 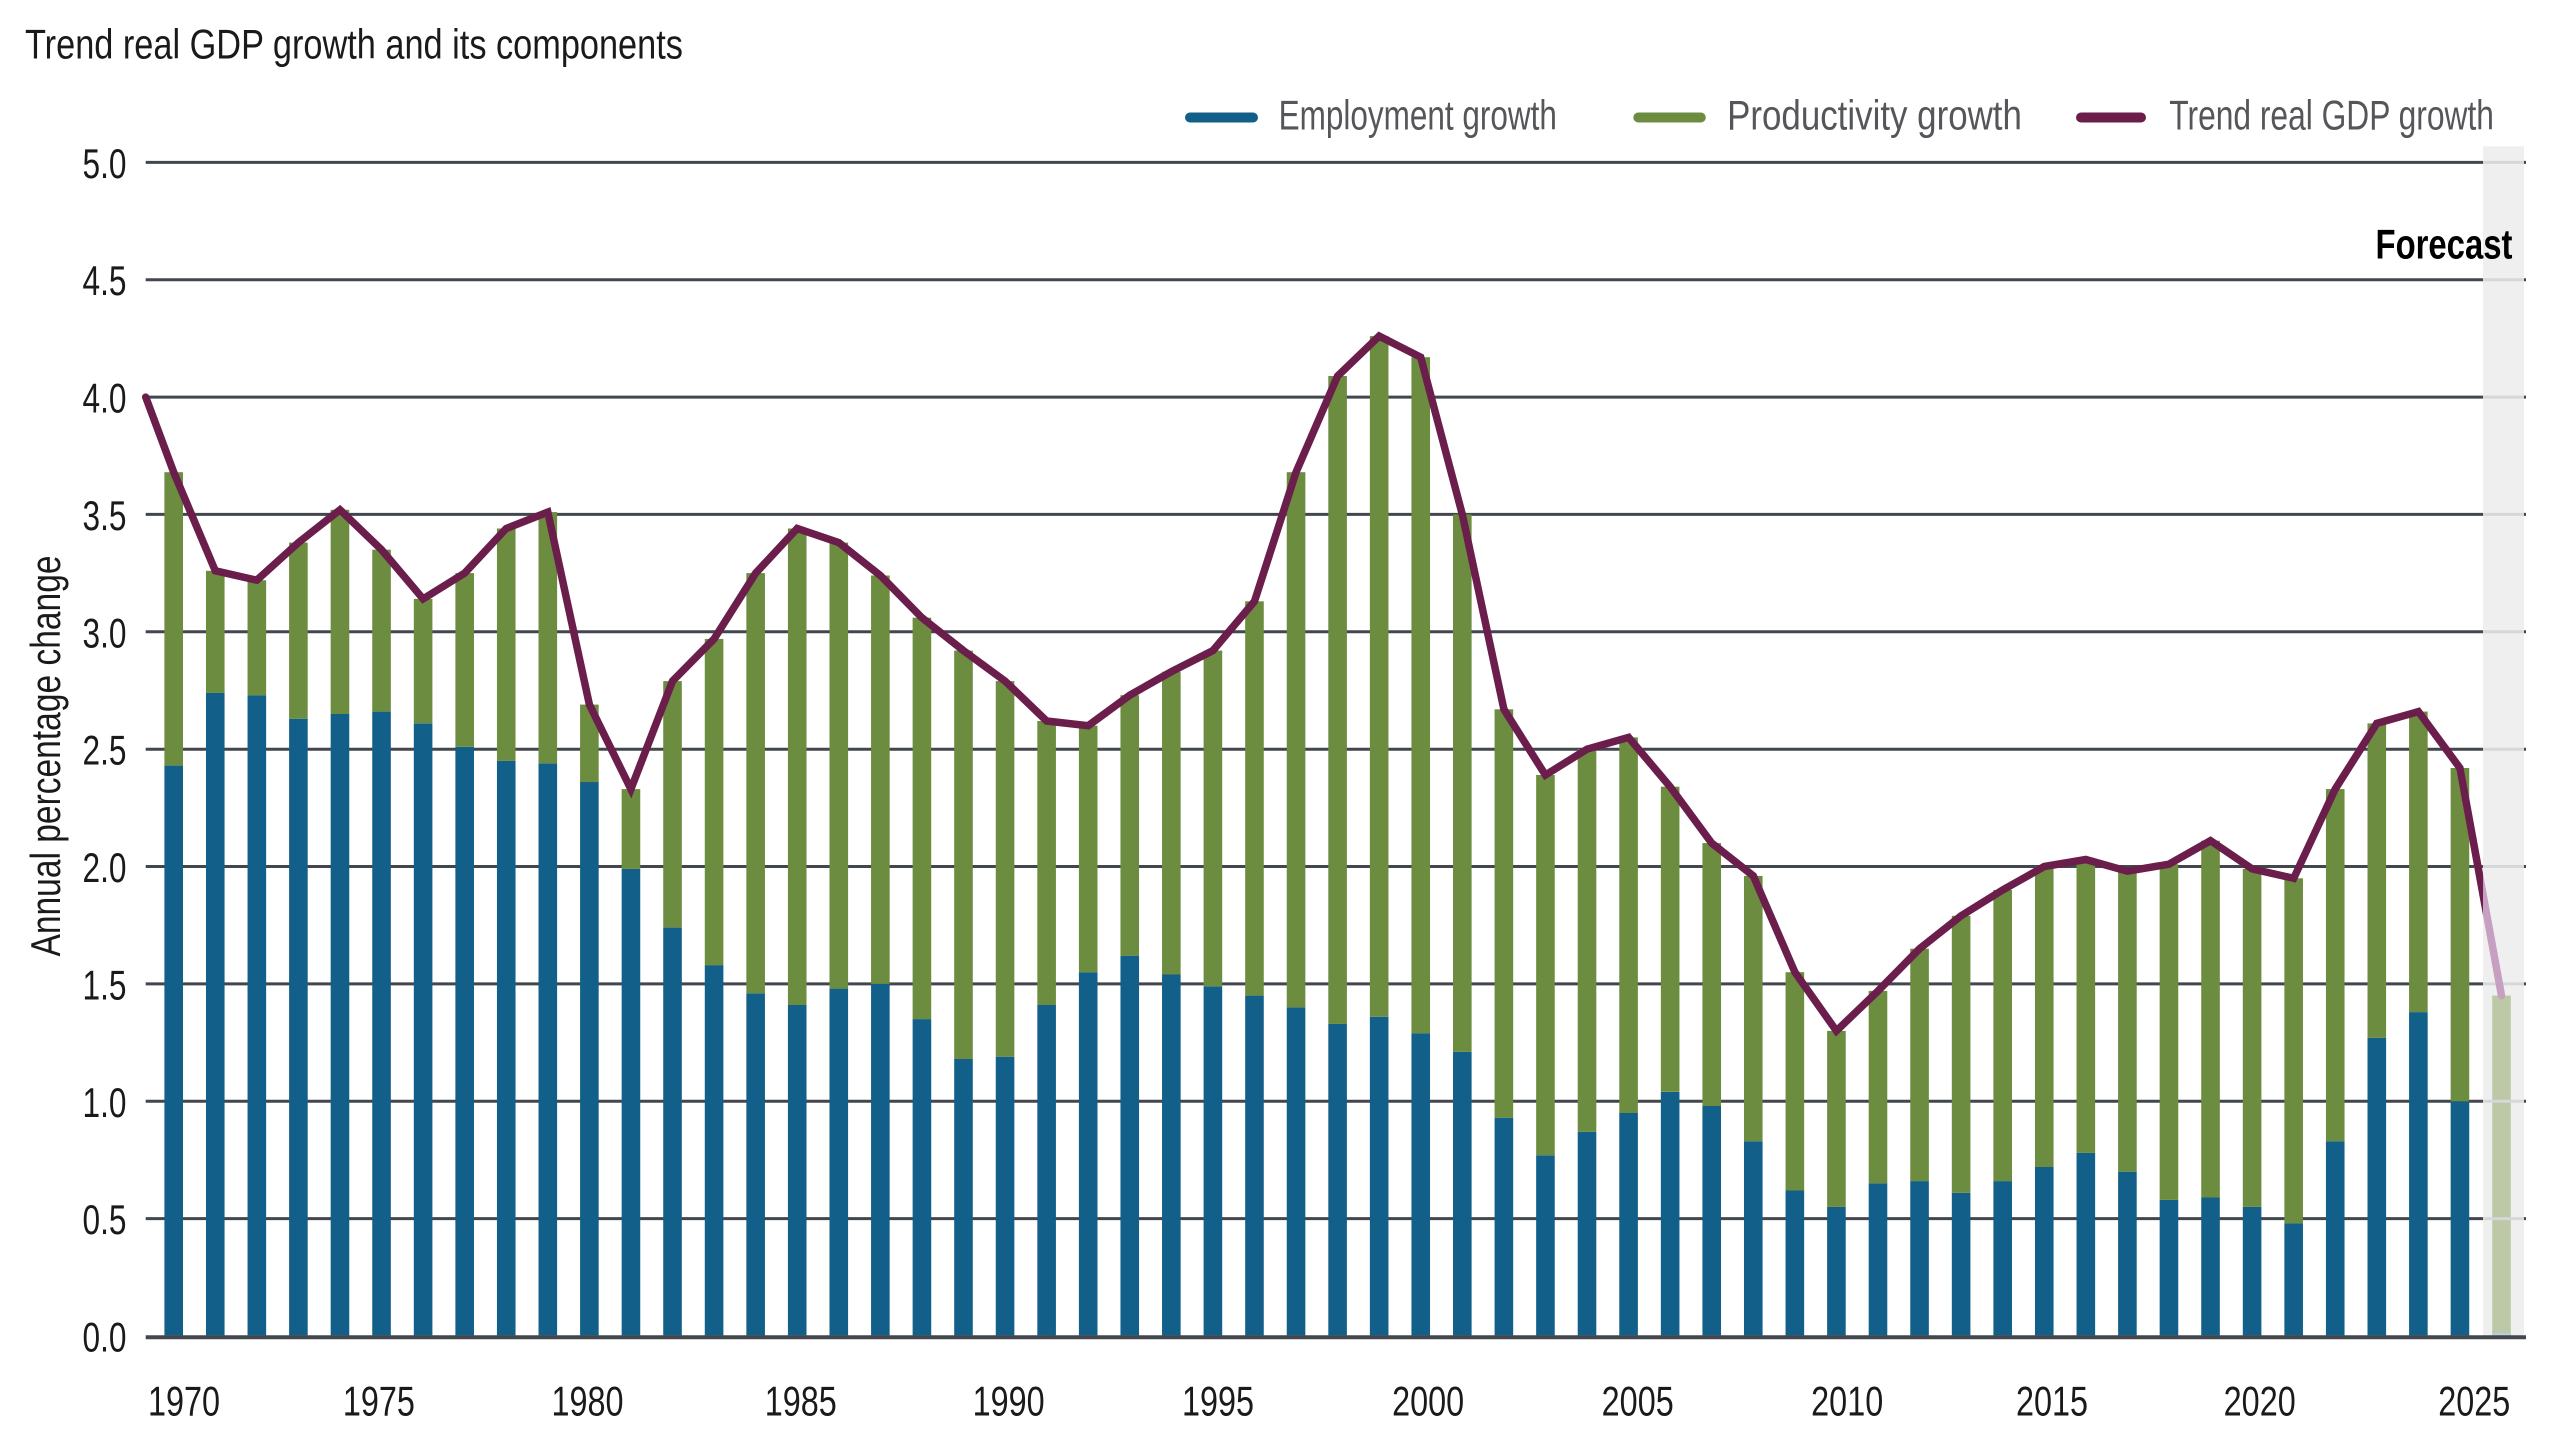 What do you see at coordinates (1218, 1400) in the screenshot?
I see `svg-text: 1995` at bounding box center [1218, 1400].